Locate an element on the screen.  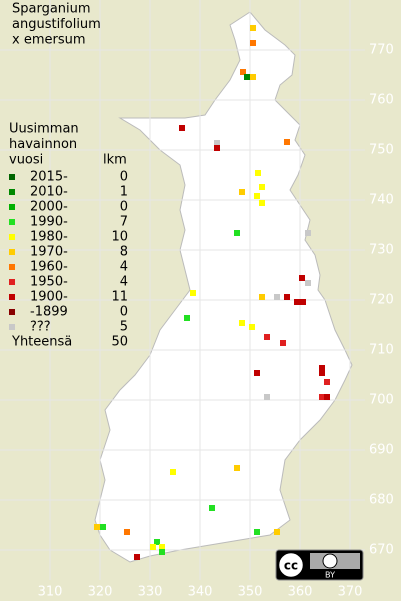
legend-label: ??? is located at coordinates (40, 327).